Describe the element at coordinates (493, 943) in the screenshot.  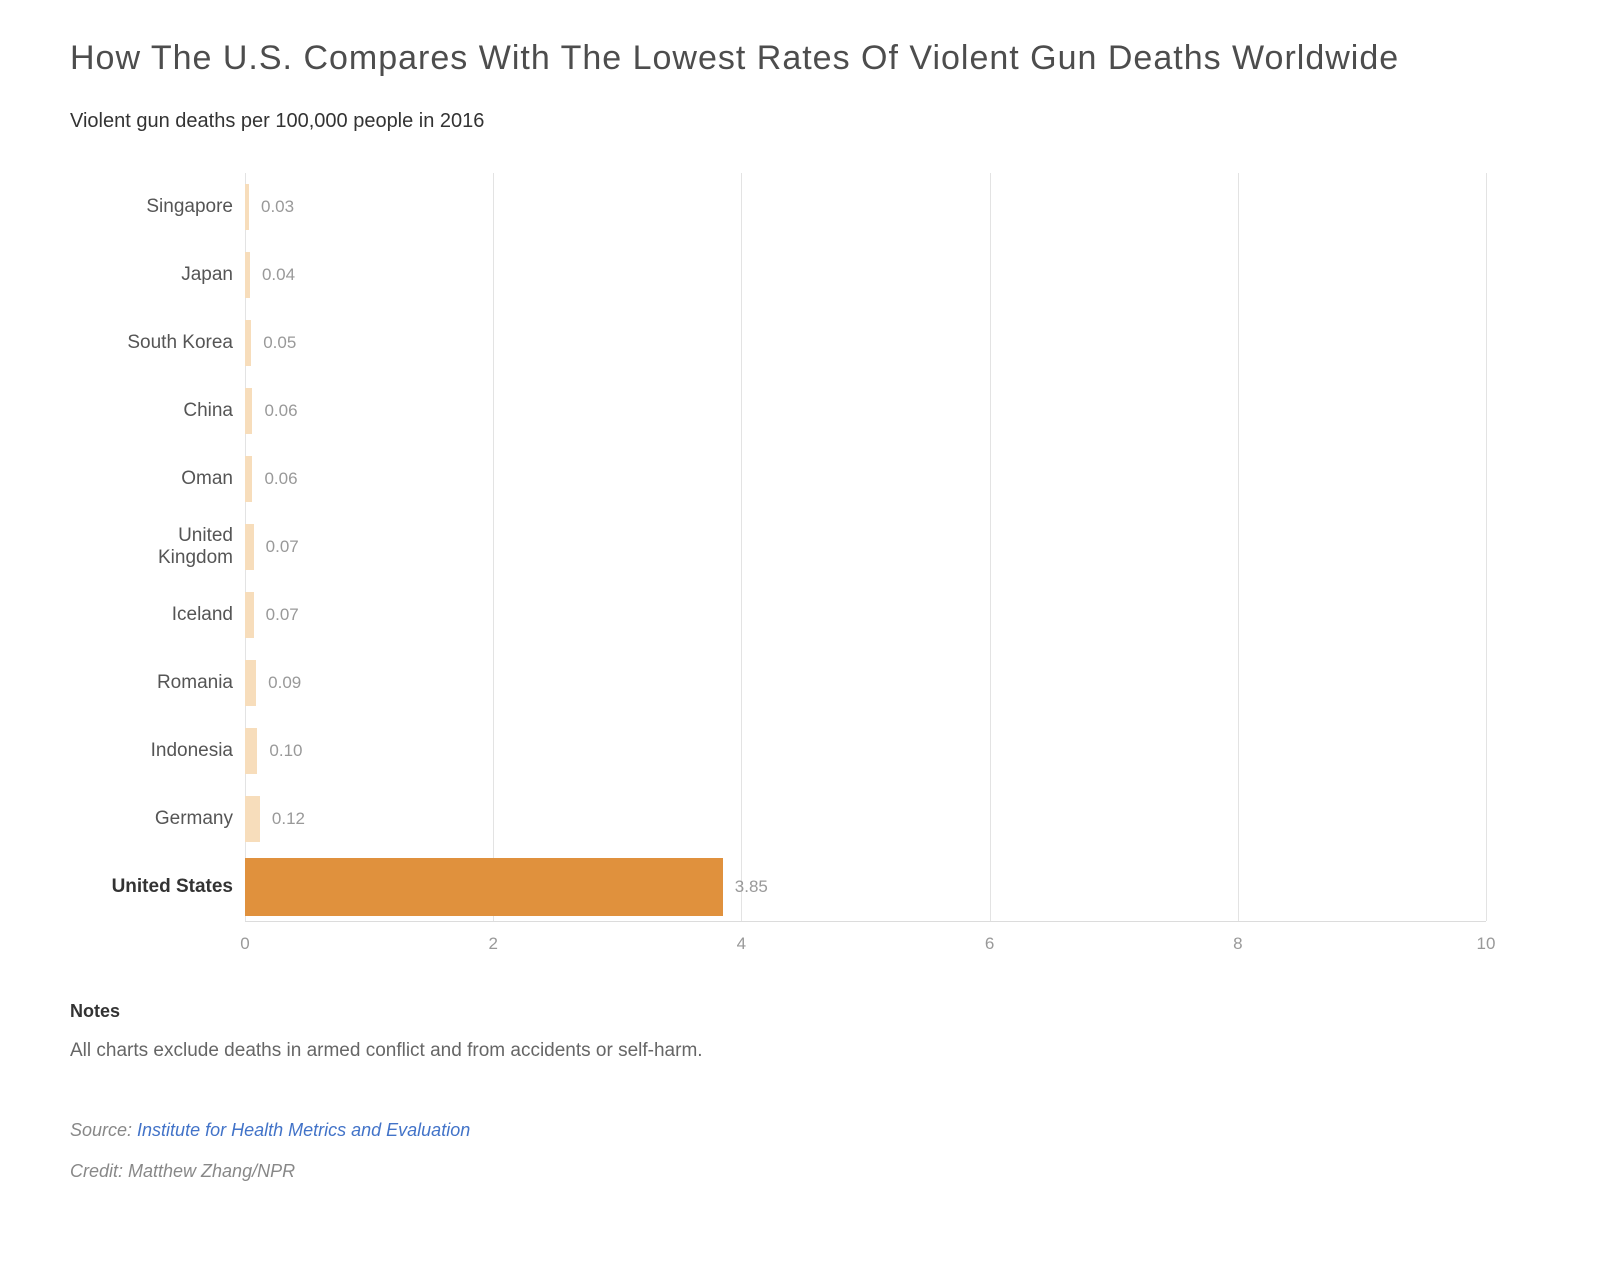
I see `x-tick-label: 2` at that location.